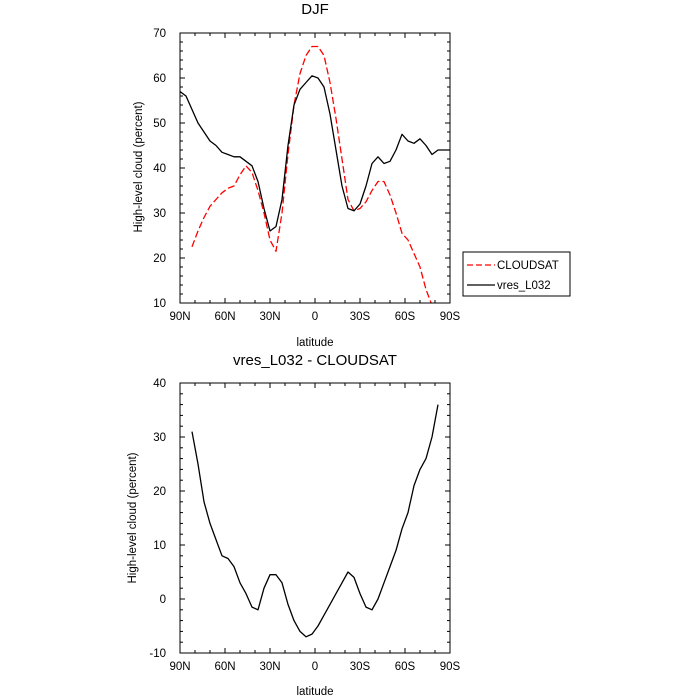 This screenshot has width=700, height=700. What do you see at coordinates (269, 667) in the screenshot?
I see `difference-x-tick-label: 30N` at bounding box center [269, 667].